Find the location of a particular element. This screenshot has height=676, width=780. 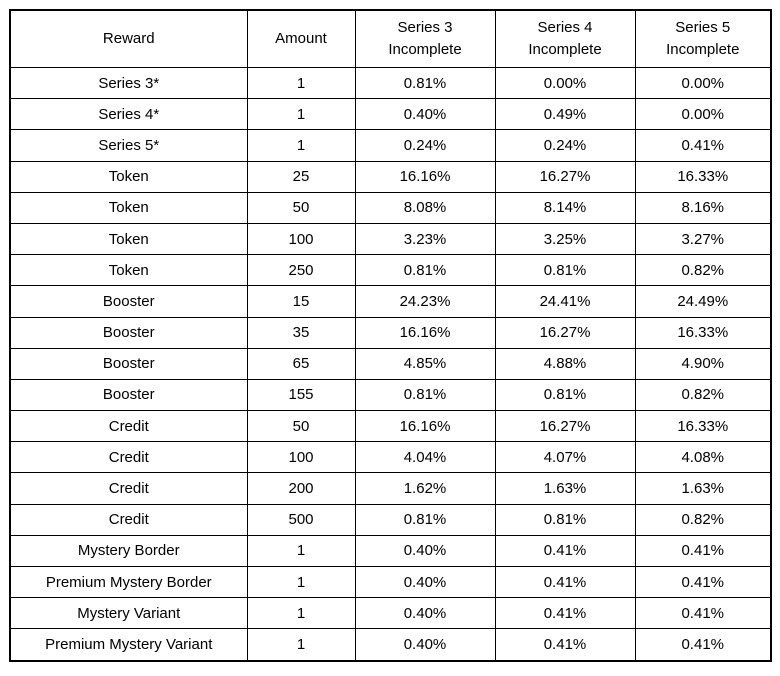

cell-series3-incomplete: 24.23% is located at coordinates (425, 301).